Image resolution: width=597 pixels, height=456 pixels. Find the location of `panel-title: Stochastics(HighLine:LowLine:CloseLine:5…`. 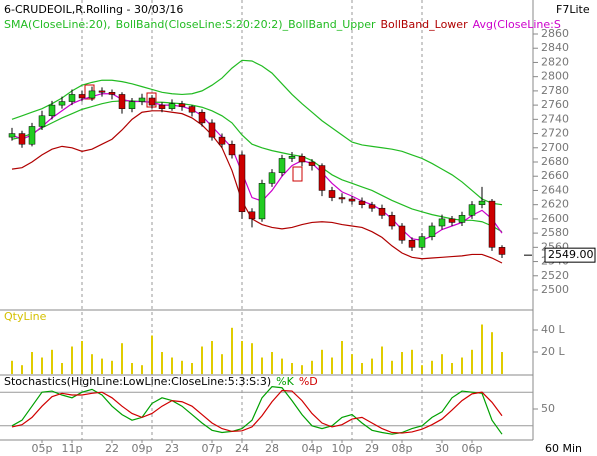

panel-title: Stochastics(HighLine:LowLine:CloseLine:5… is located at coordinates (137, 381).